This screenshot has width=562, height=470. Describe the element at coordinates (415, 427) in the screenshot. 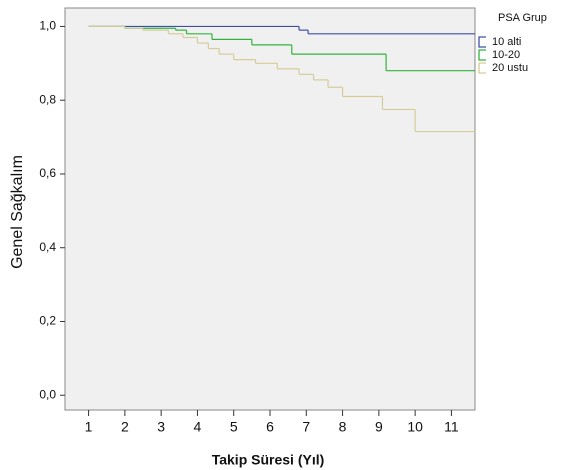

I see `x-tick-label: 10` at that location.